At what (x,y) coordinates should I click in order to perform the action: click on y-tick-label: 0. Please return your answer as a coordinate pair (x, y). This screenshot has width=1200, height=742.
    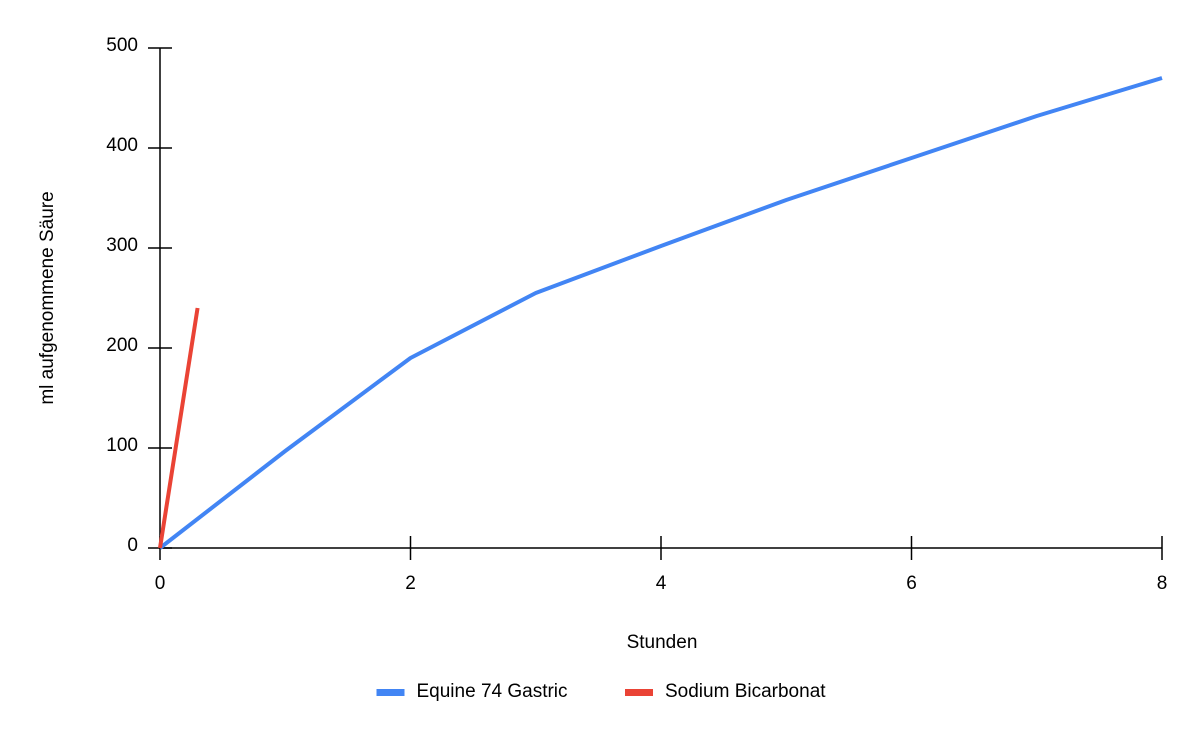
    Looking at the image, I should click on (132, 545).